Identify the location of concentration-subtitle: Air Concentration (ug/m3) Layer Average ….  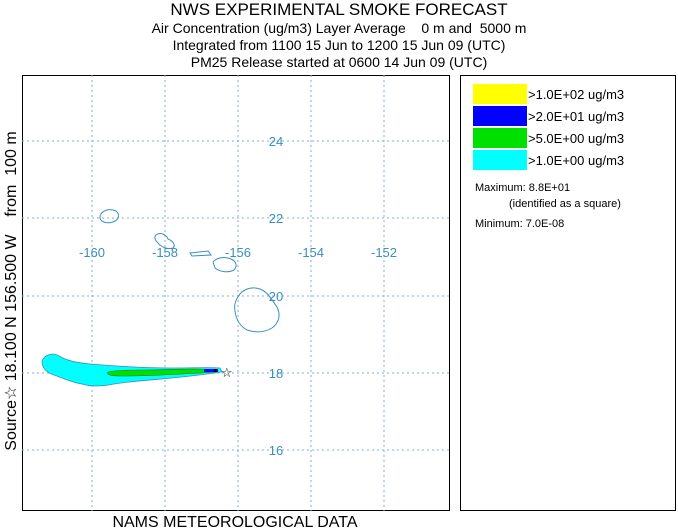
(339, 28).